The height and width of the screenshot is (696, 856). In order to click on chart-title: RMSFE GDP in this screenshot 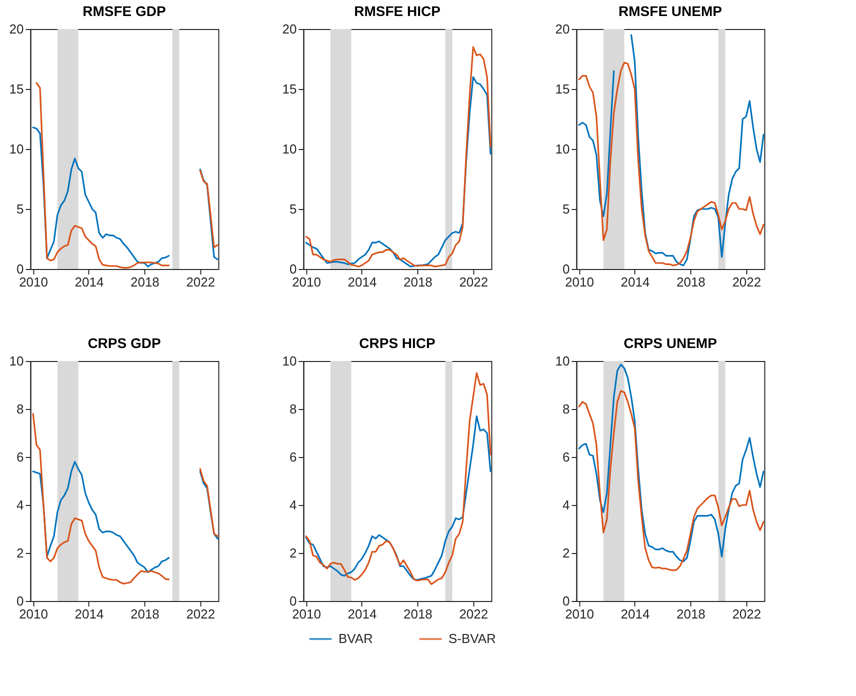, I will do `click(124, 11)`.